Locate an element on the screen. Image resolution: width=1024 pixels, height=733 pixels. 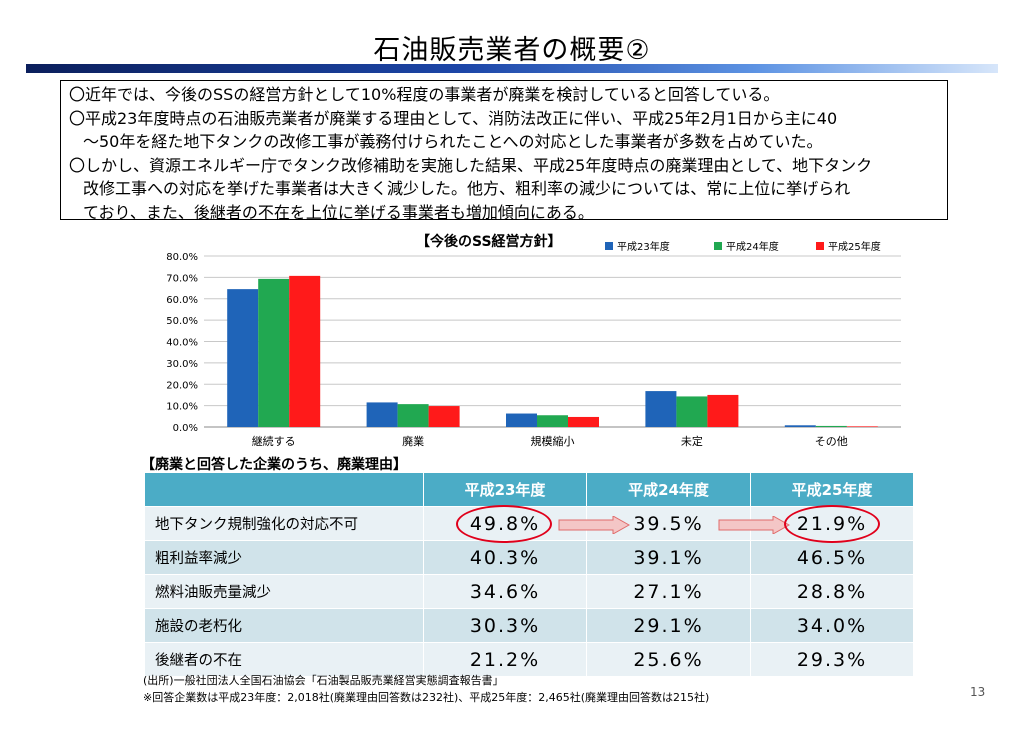
page-number: 13 is located at coordinates (978, 692).